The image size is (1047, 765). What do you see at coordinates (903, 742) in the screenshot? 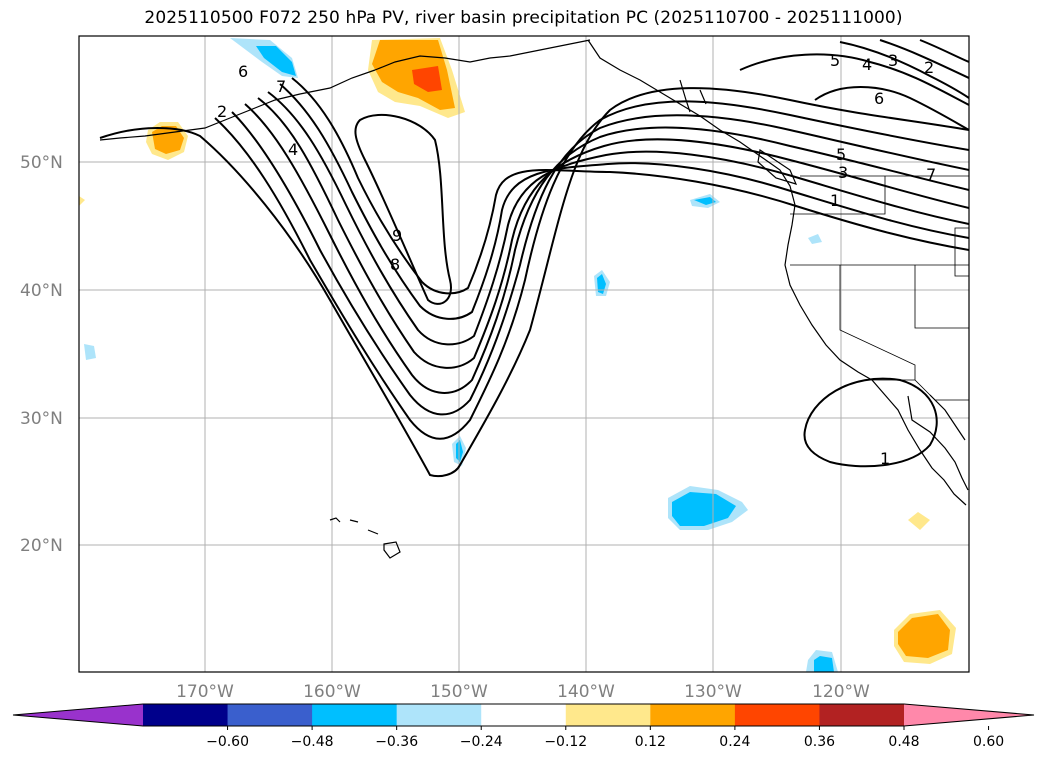
I see `colorbar-tick-label: 0.48` at bounding box center [903, 742].